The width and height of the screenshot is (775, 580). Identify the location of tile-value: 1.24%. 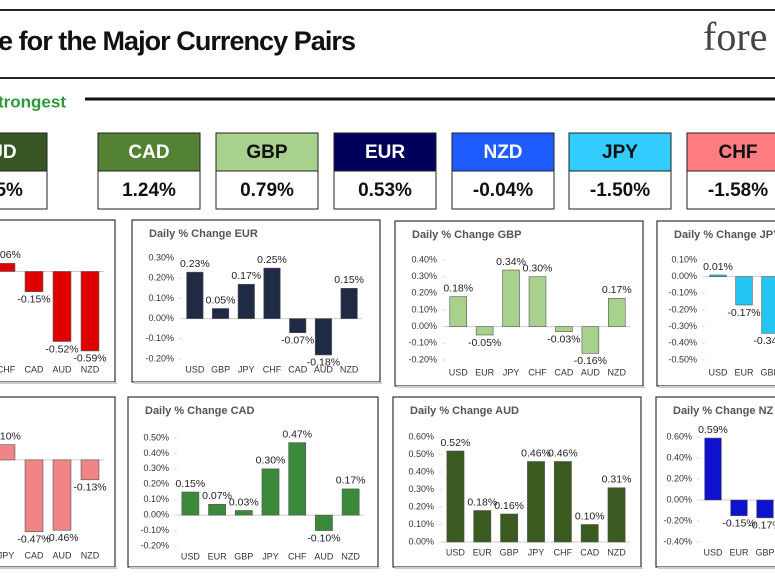
(149, 190).